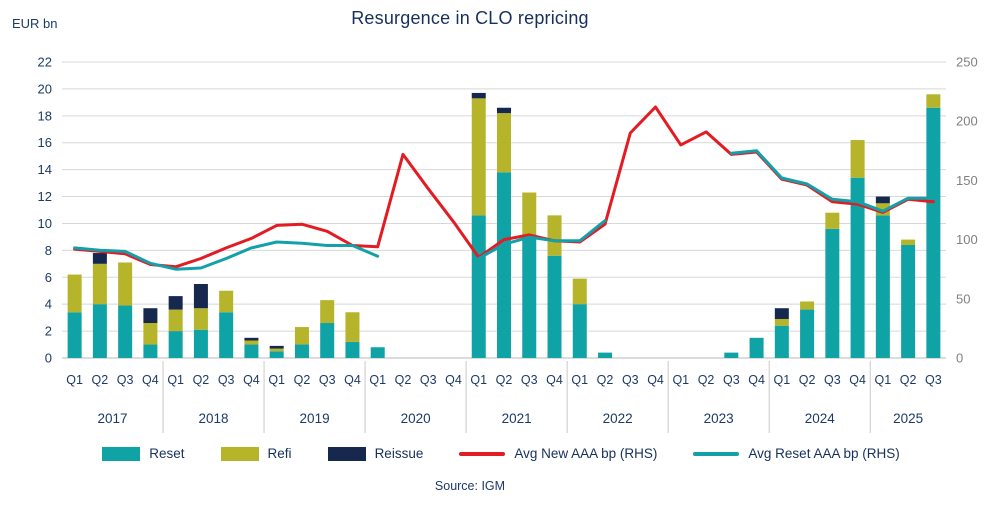 The height and width of the screenshot is (506, 1002). I want to click on legend-item-reissue: Reissue, so click(375, 453).